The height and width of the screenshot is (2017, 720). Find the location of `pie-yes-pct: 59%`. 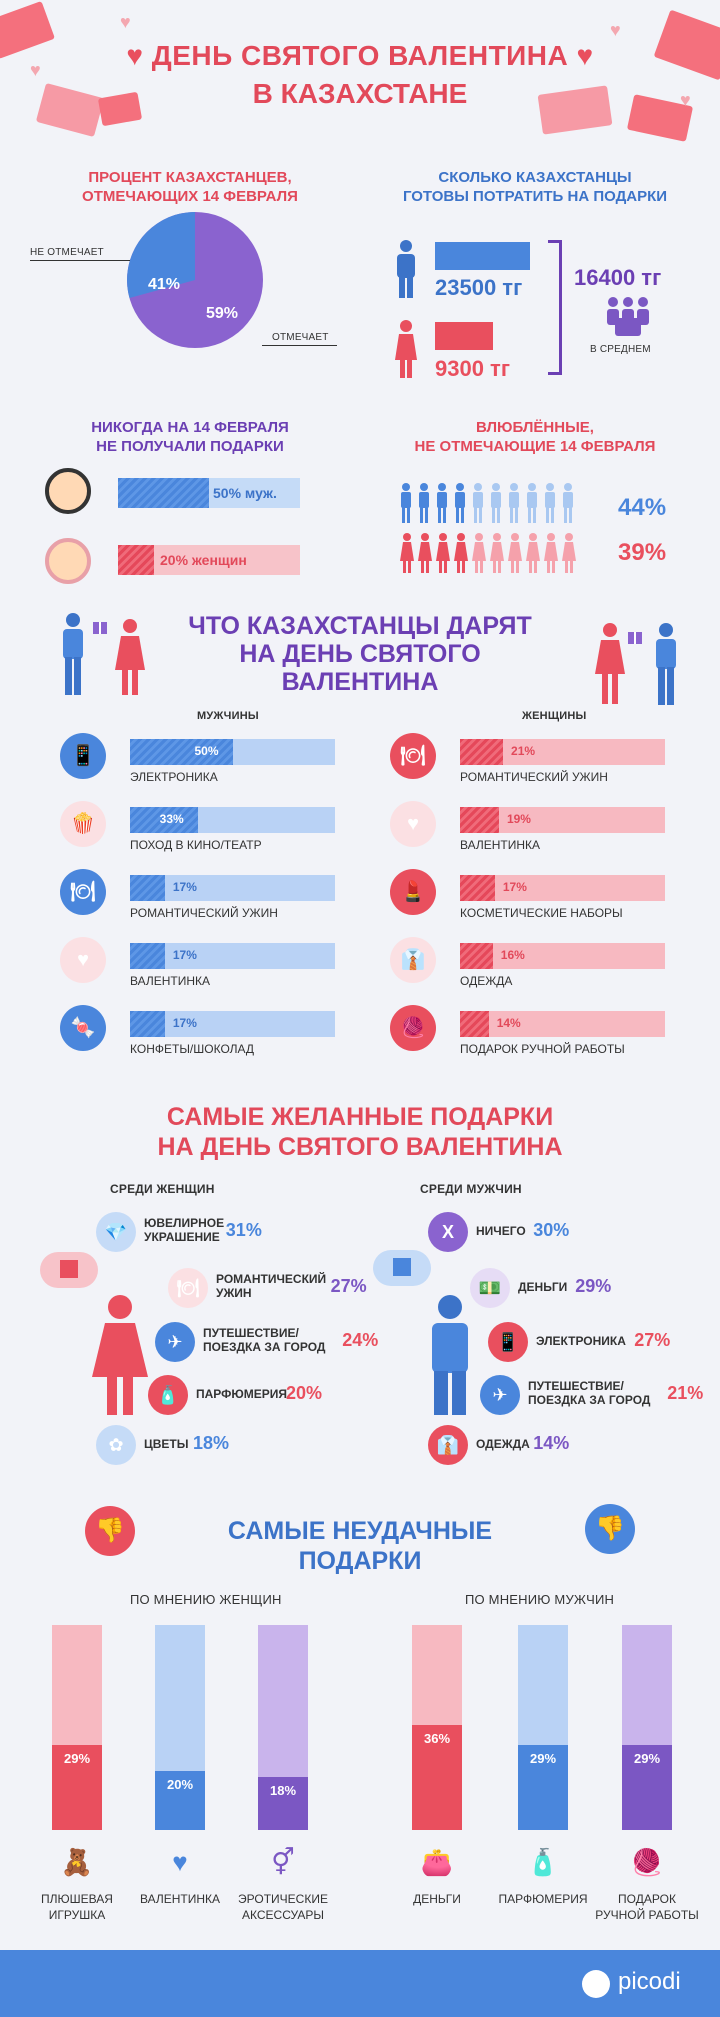

pie-yes-pct: 59% is located at coordinates (222, 313).